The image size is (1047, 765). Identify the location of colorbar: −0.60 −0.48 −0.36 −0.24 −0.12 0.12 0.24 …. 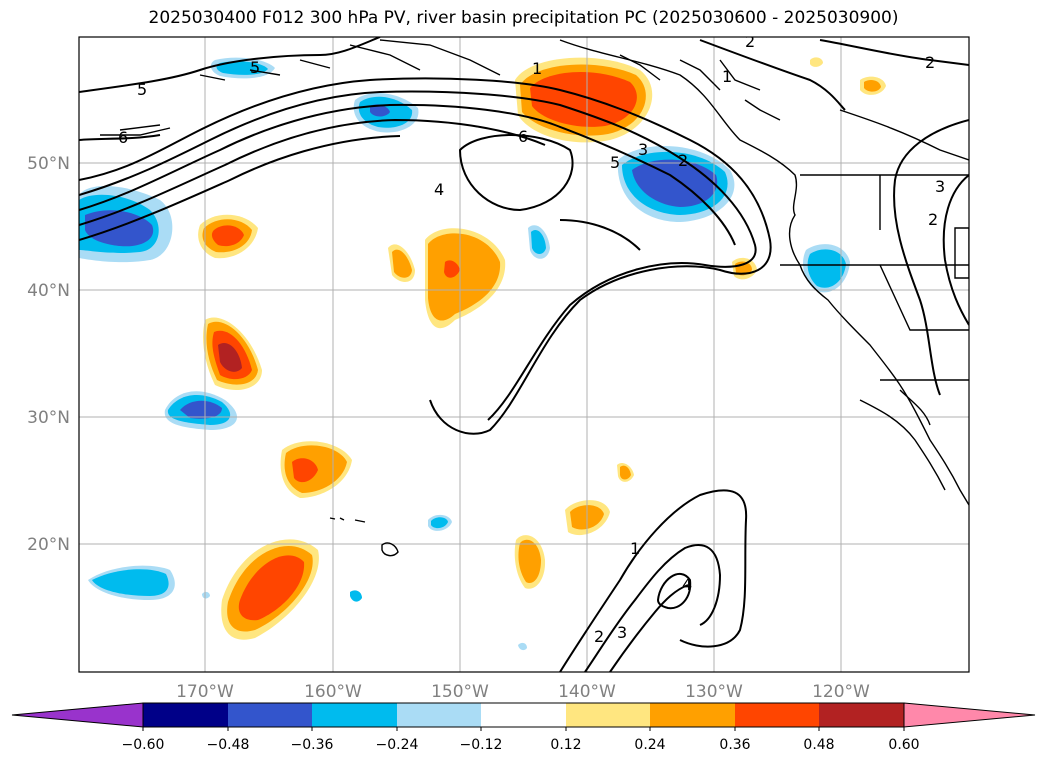
(523, 727).